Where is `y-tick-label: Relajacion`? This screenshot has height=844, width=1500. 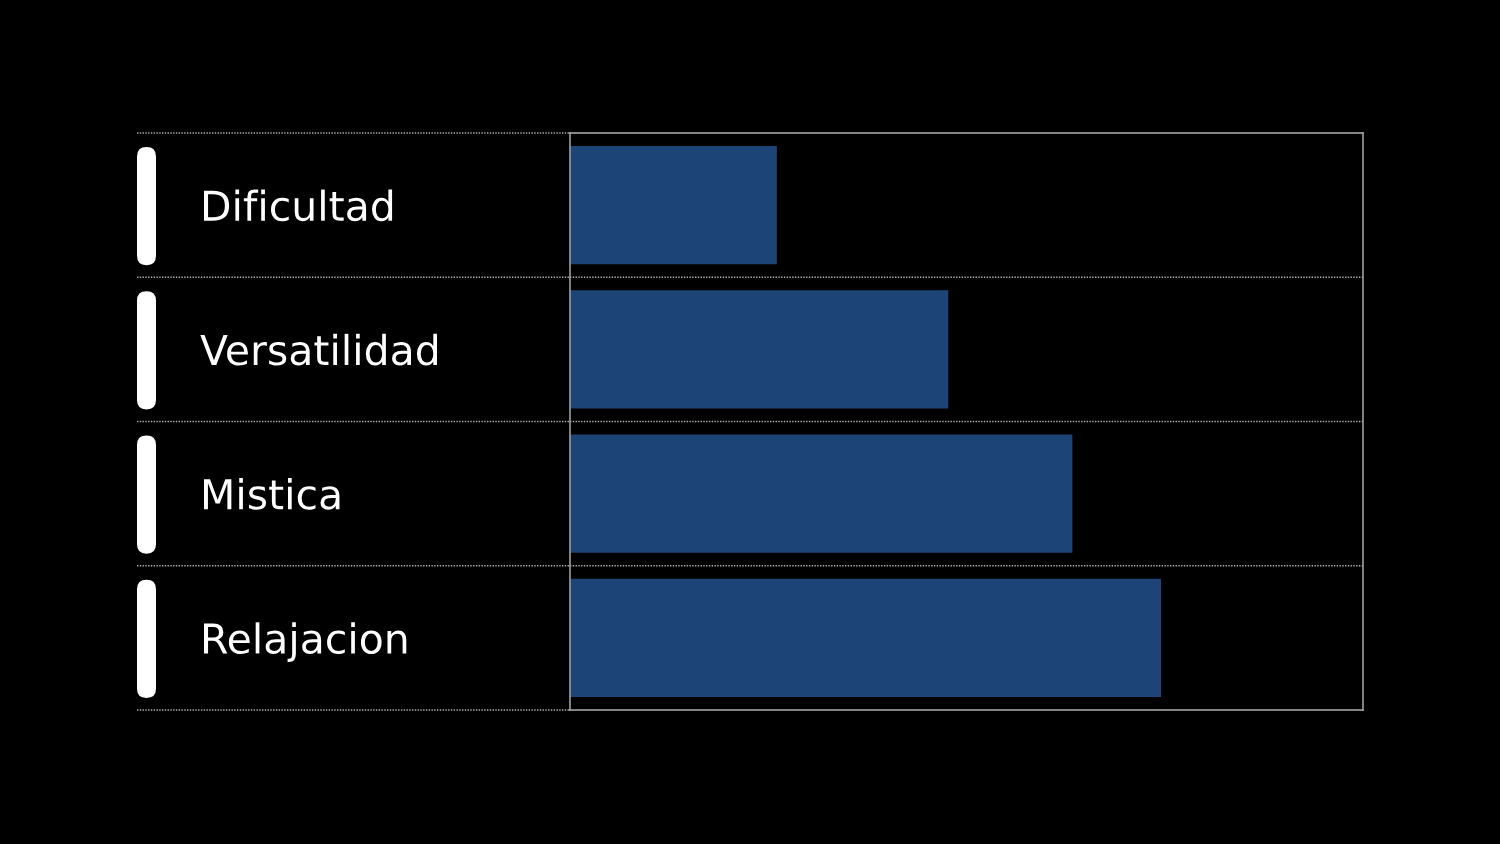 y-tick-label: Relajacion is located at coordinates (305, 642).